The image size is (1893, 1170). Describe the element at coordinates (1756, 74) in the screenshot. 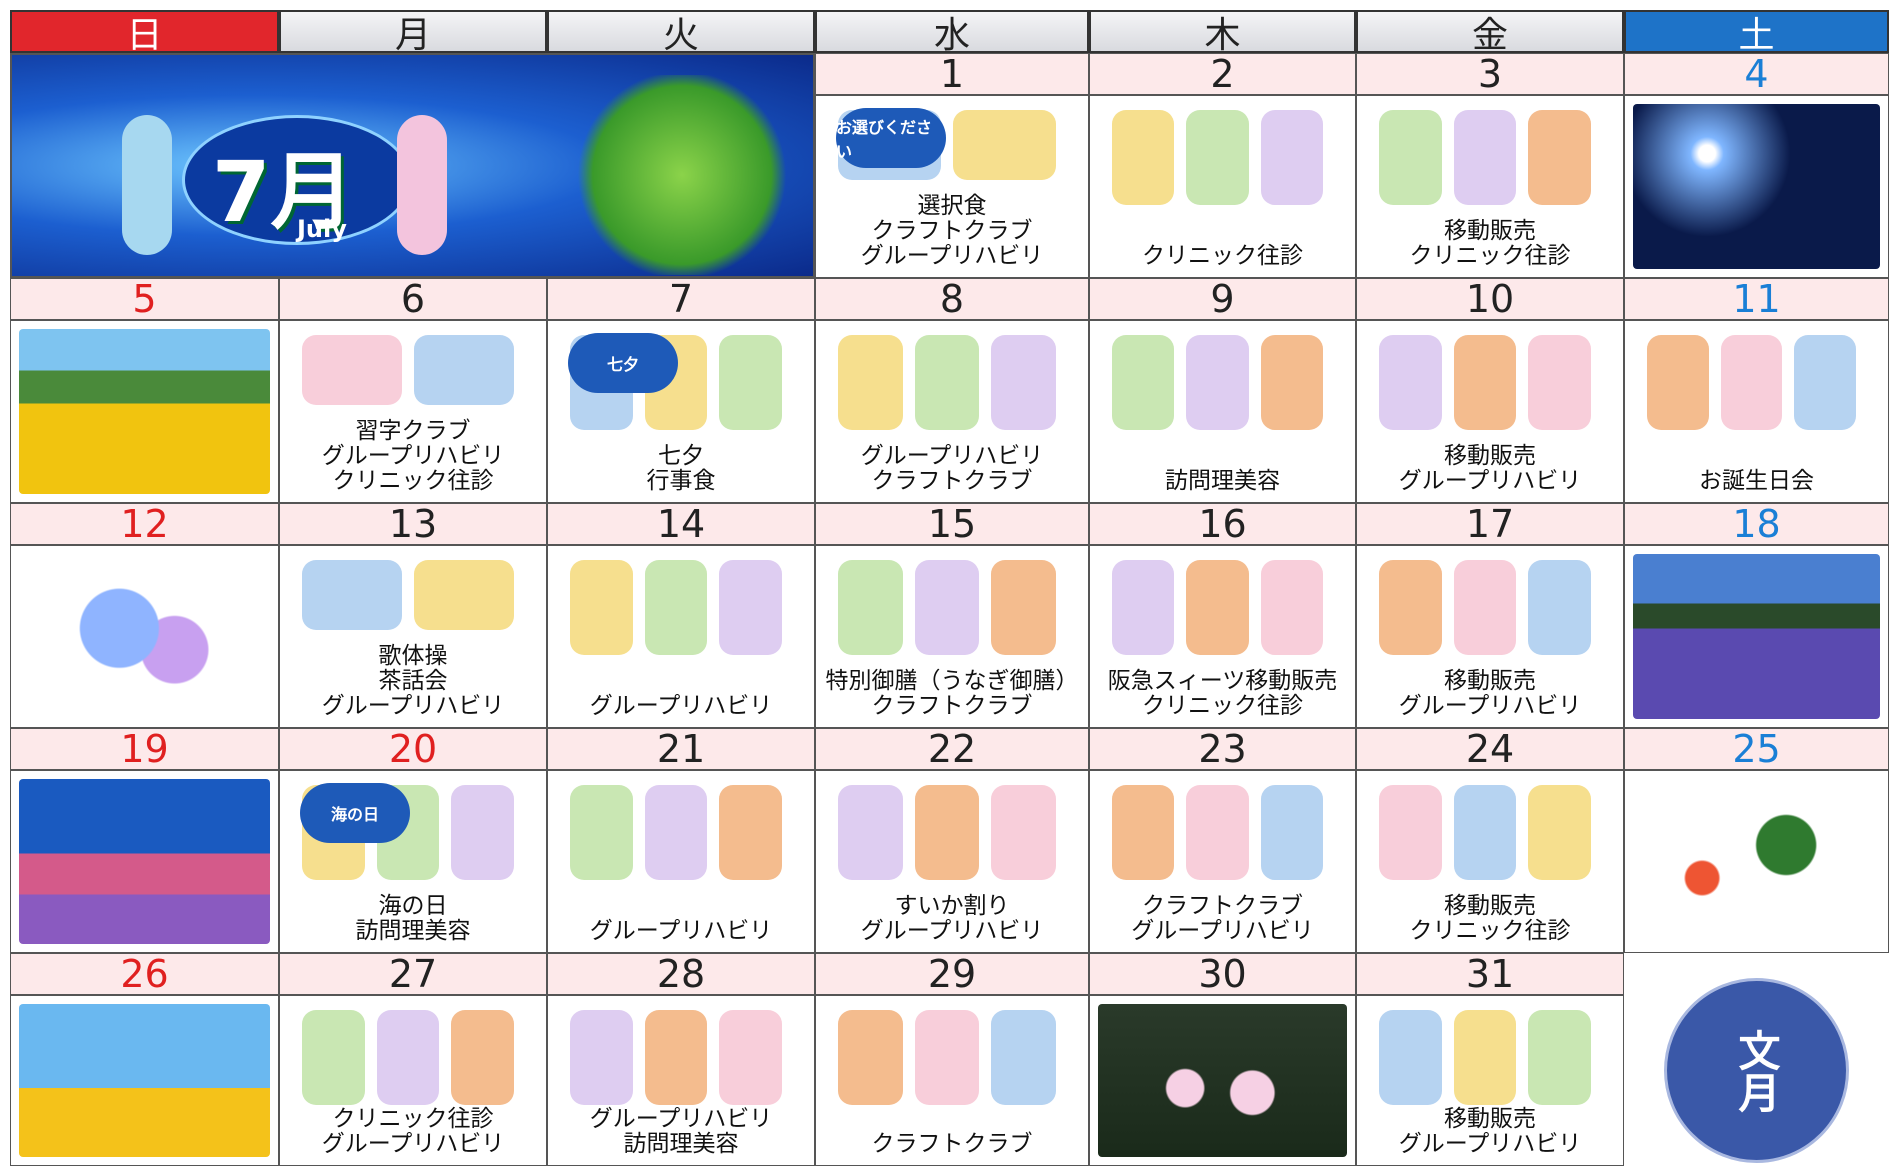

I see `day-number: 4` at that location.